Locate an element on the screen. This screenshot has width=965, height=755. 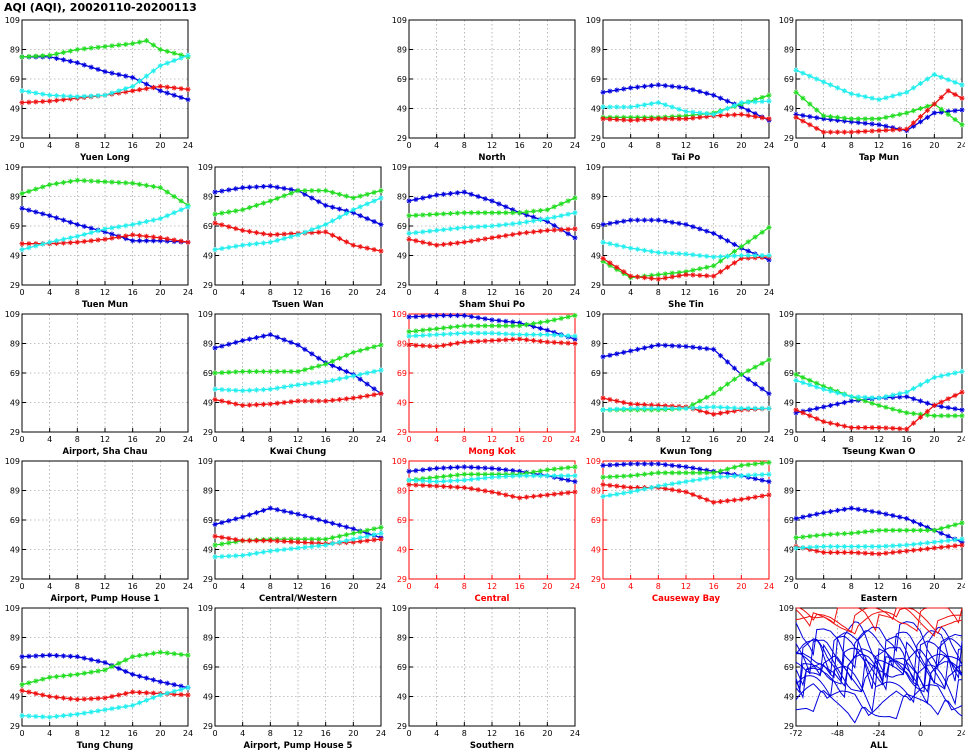
panel-title: Kwai Chung is located at coordinates (298, 452).